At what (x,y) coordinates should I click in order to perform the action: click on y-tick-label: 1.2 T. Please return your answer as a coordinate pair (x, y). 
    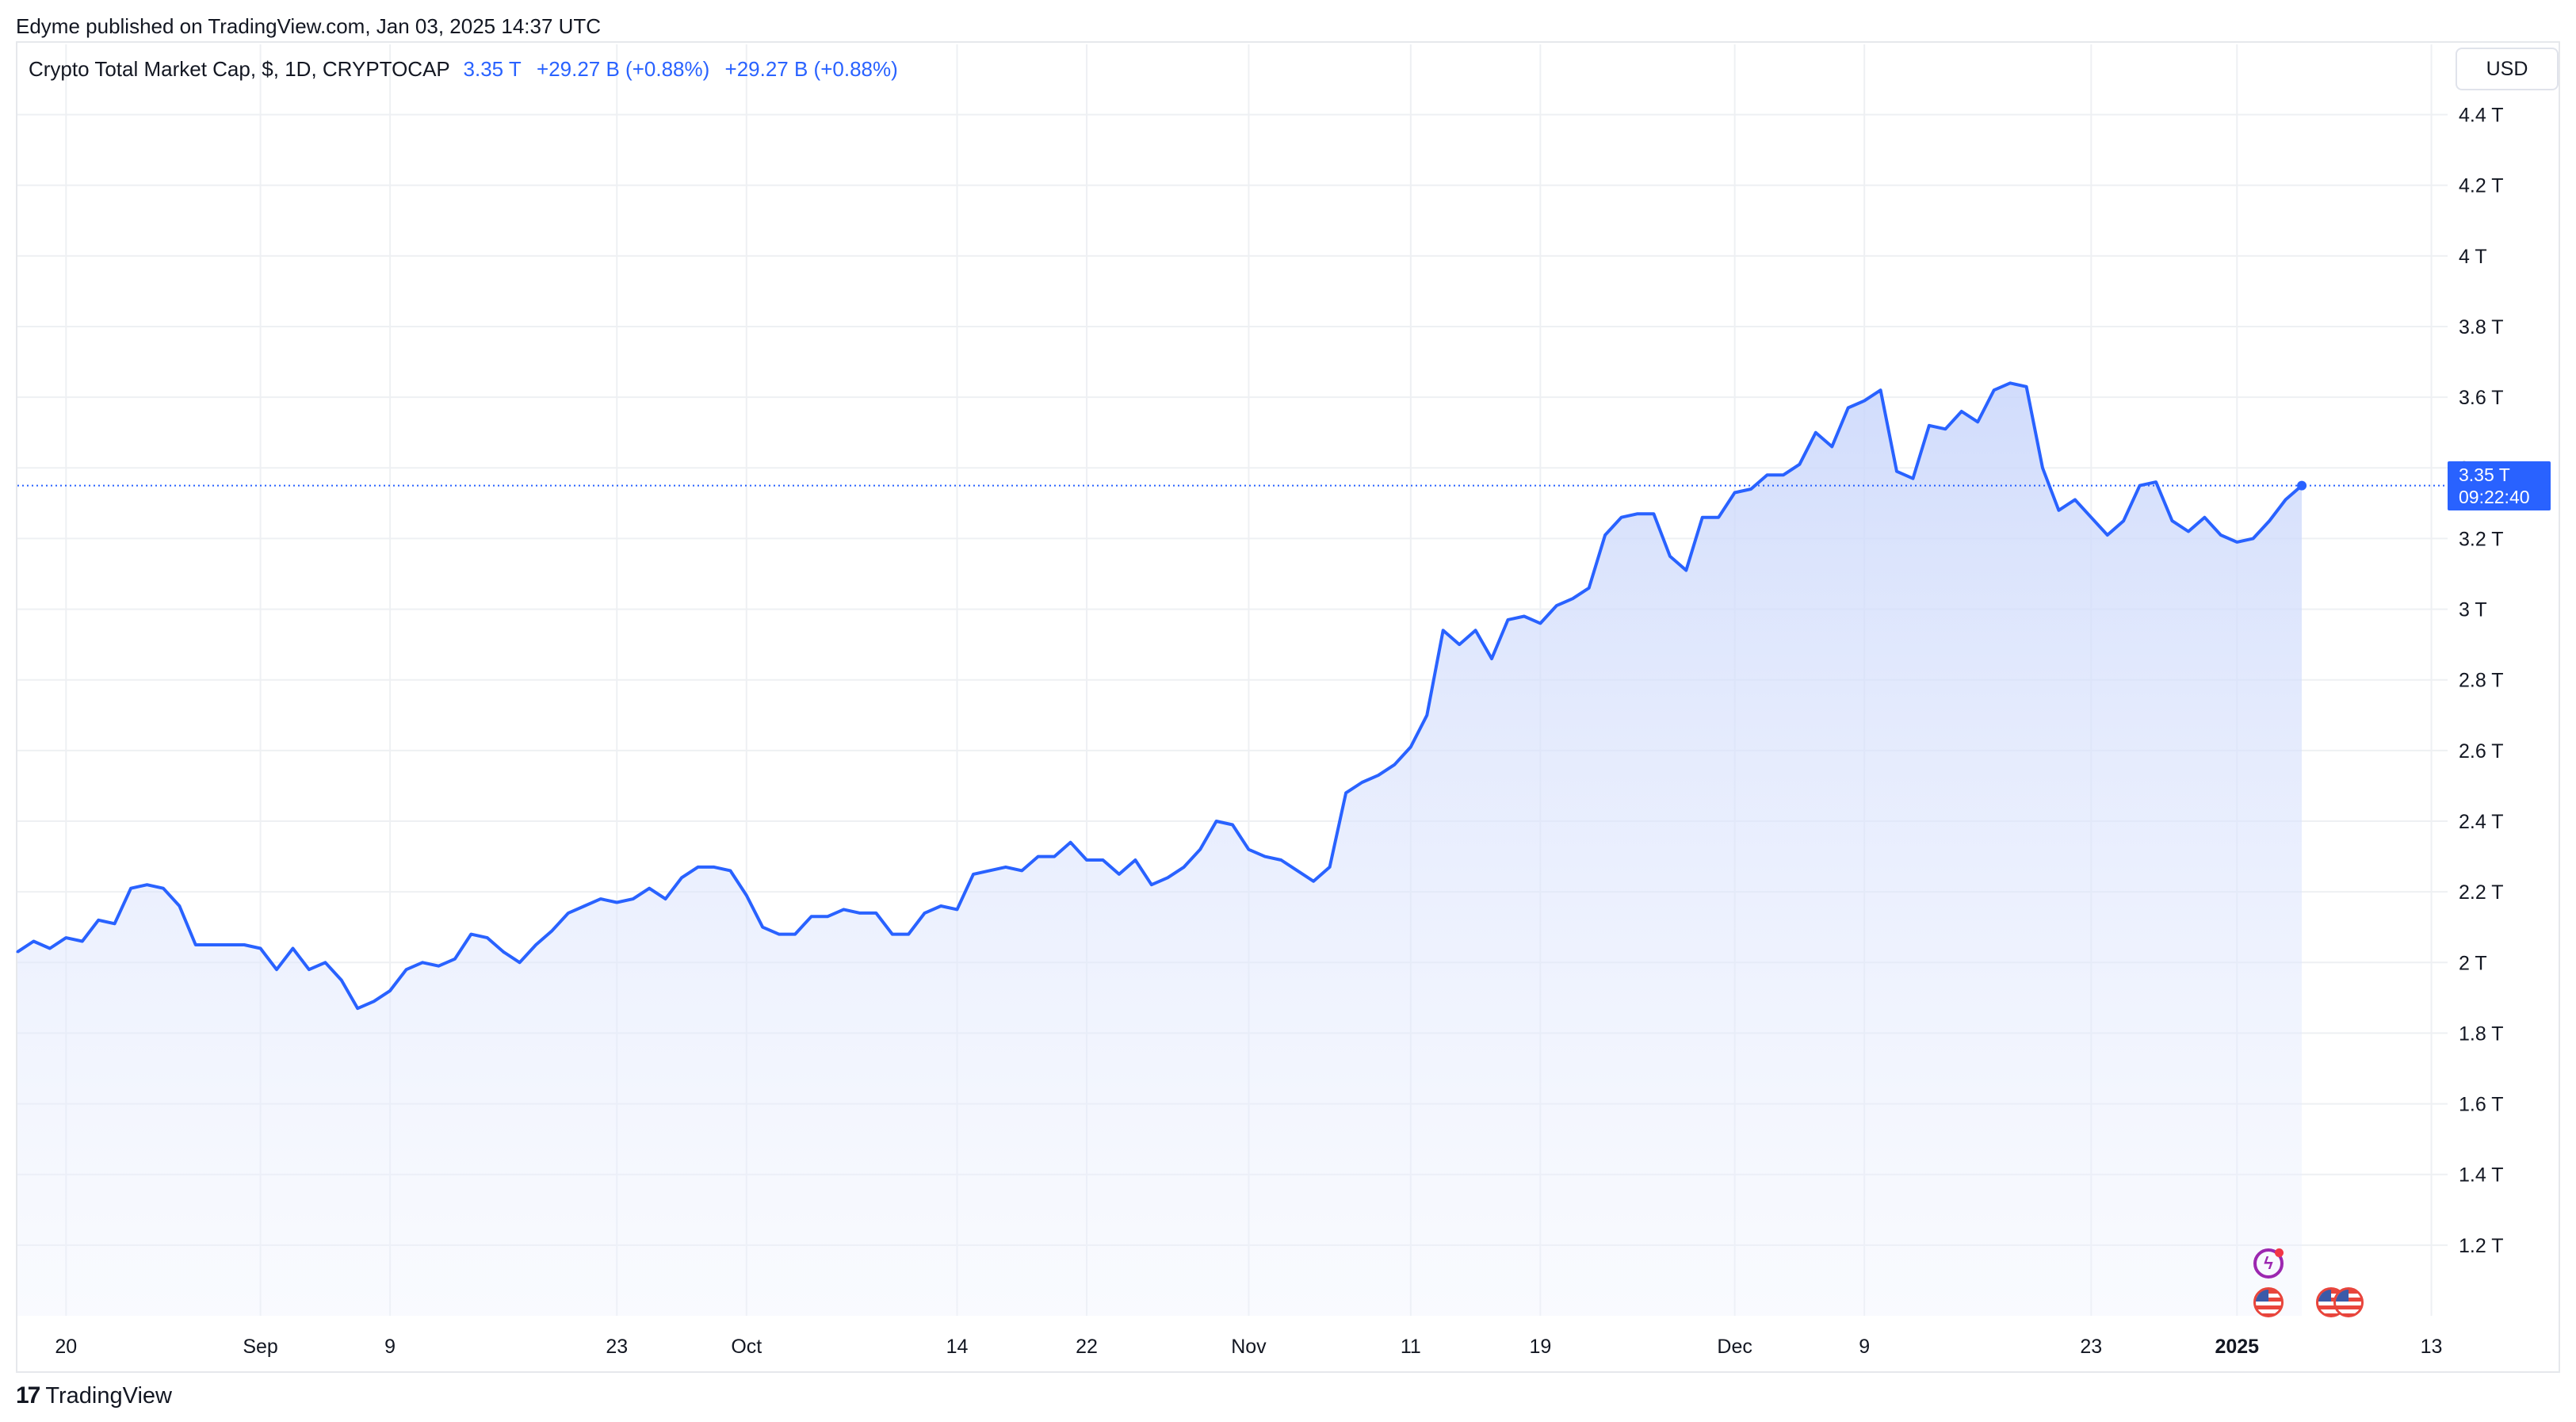
    Looking at the image, I should click on (2481, 1246).